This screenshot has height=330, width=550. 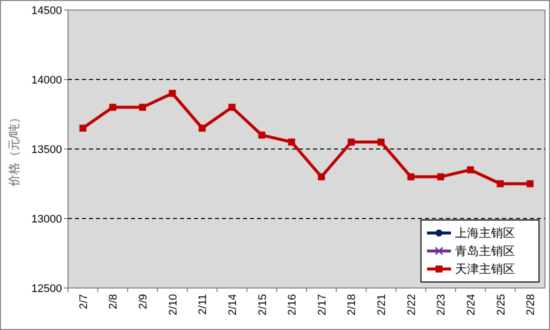 What do you see at coordinates (46, 11) in the screenshot?
I see `y-tick-label: 14500` at bounding box center [46, 11].